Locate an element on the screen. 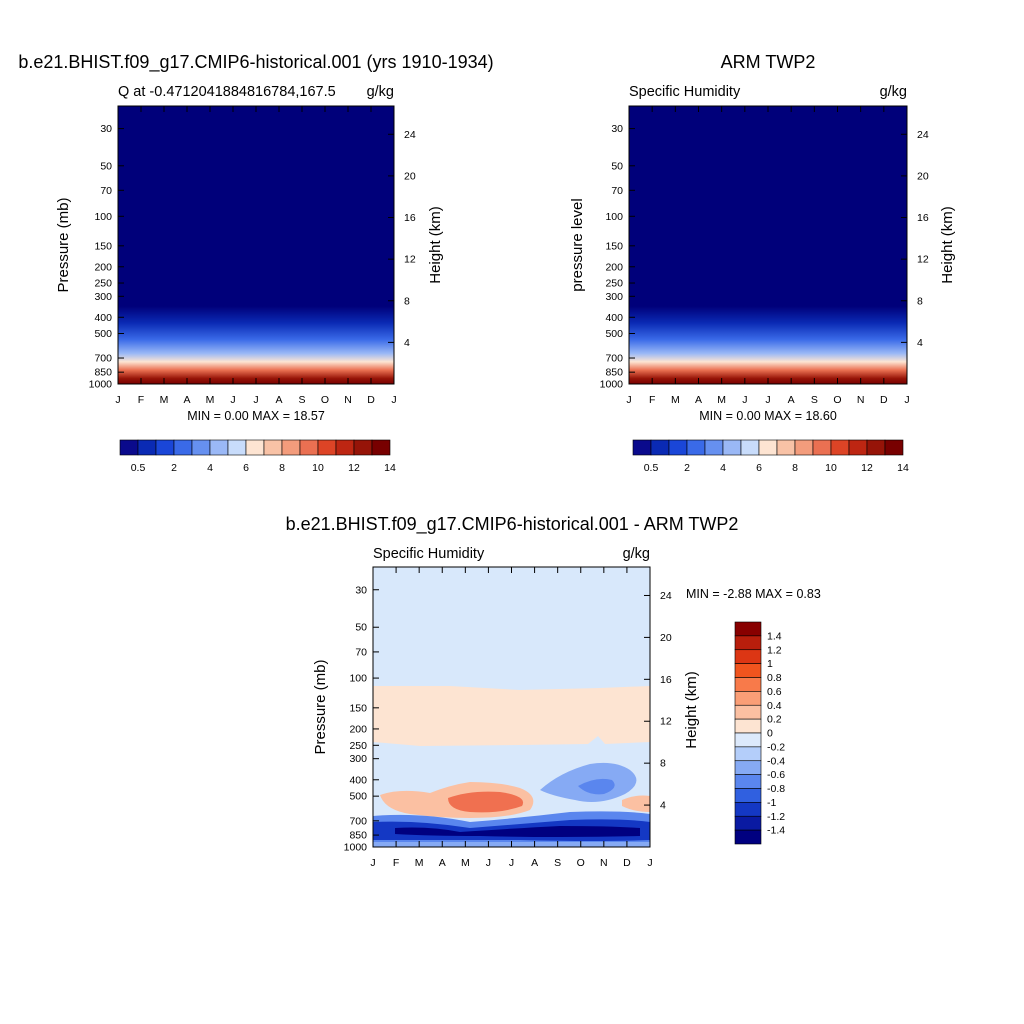 The width and height of the screenshot is (1024, 1024). y-right-tick-label: 24 is located at coordinates (666, 596).